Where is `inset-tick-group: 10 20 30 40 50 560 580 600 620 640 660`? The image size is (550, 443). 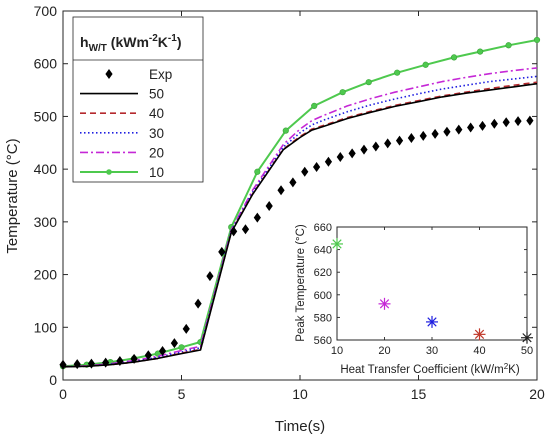
inset-tick-group: 10 20 30 40 50 560 580 600 620 640 660 is located at coordinates (423, 289).